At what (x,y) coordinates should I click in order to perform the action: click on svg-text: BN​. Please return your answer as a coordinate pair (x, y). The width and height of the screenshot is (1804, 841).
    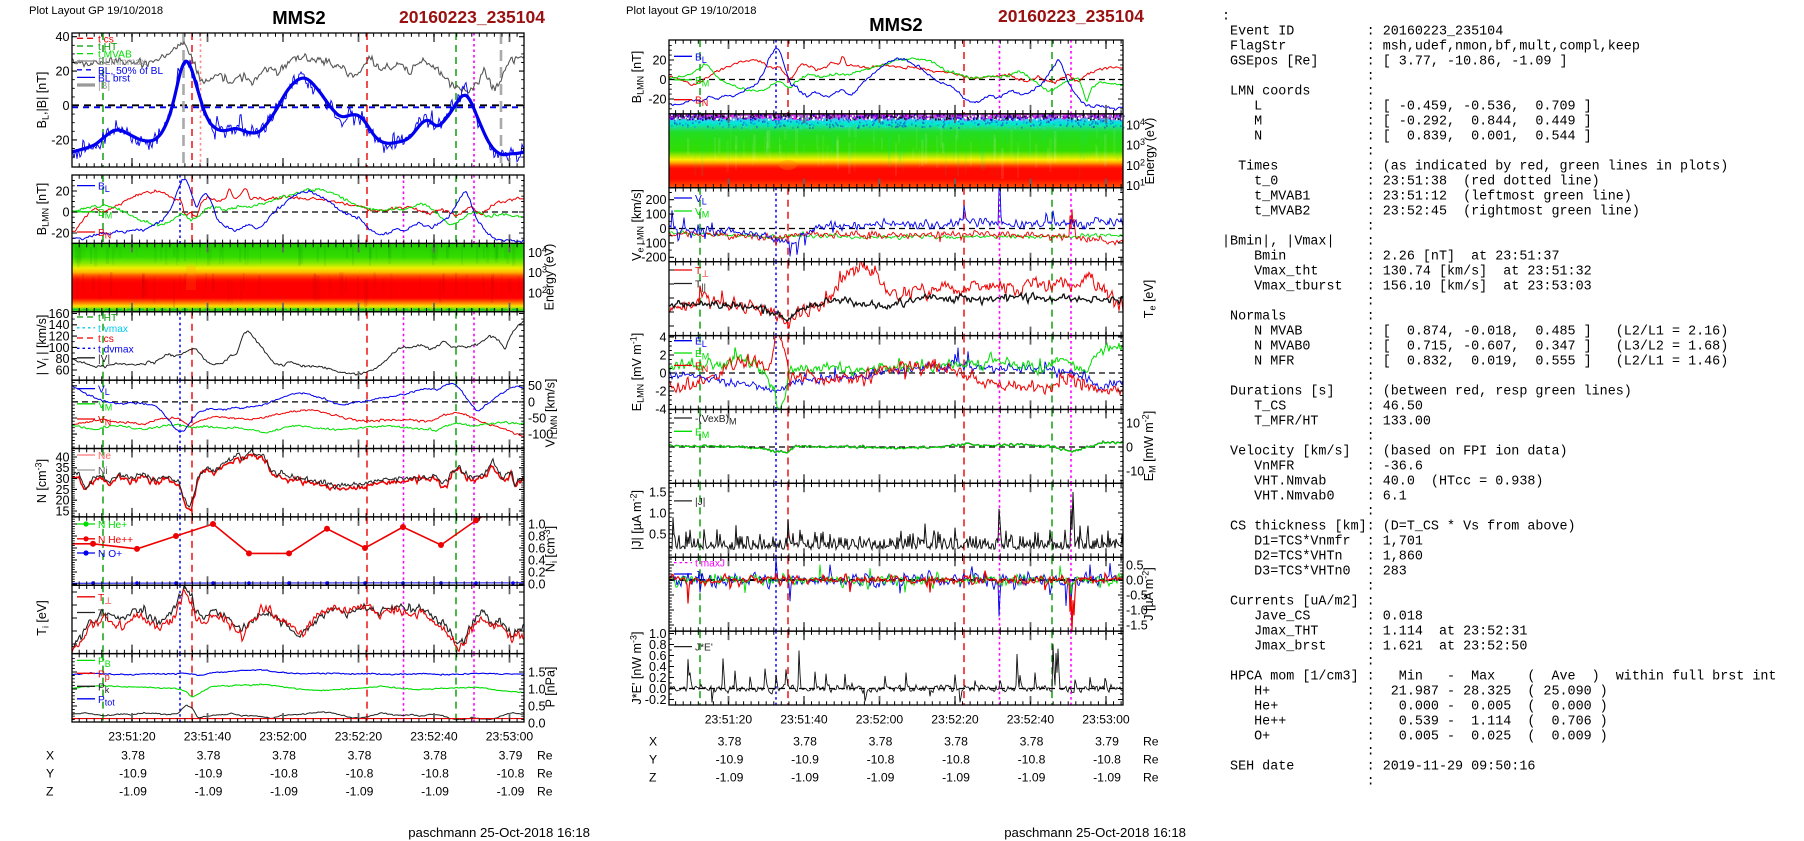
    Looking at the image, I should click on (701, 102).